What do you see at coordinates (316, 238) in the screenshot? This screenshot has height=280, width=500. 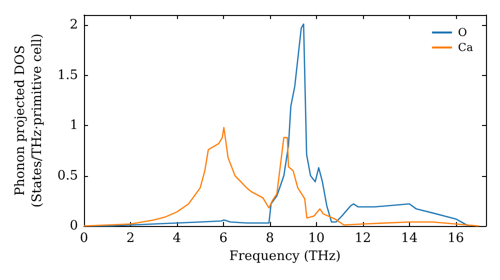 I see `x-tick-label: 10` at bounding box center [316, 238].